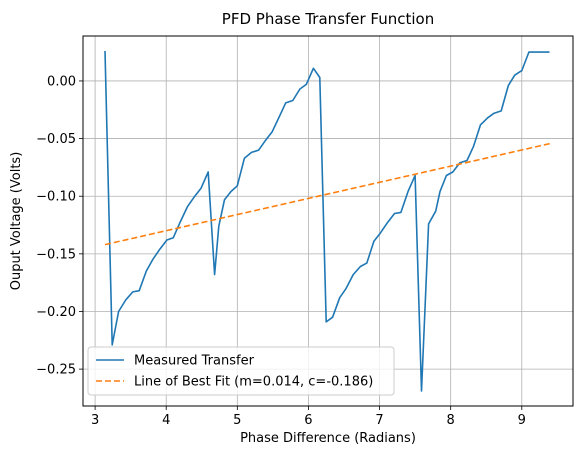 The image size is (587, 455). Describe the element at coordinates (328, 438) in the screenshot. I see `x-axis-label: Phase Difference (Radians)` at that location.